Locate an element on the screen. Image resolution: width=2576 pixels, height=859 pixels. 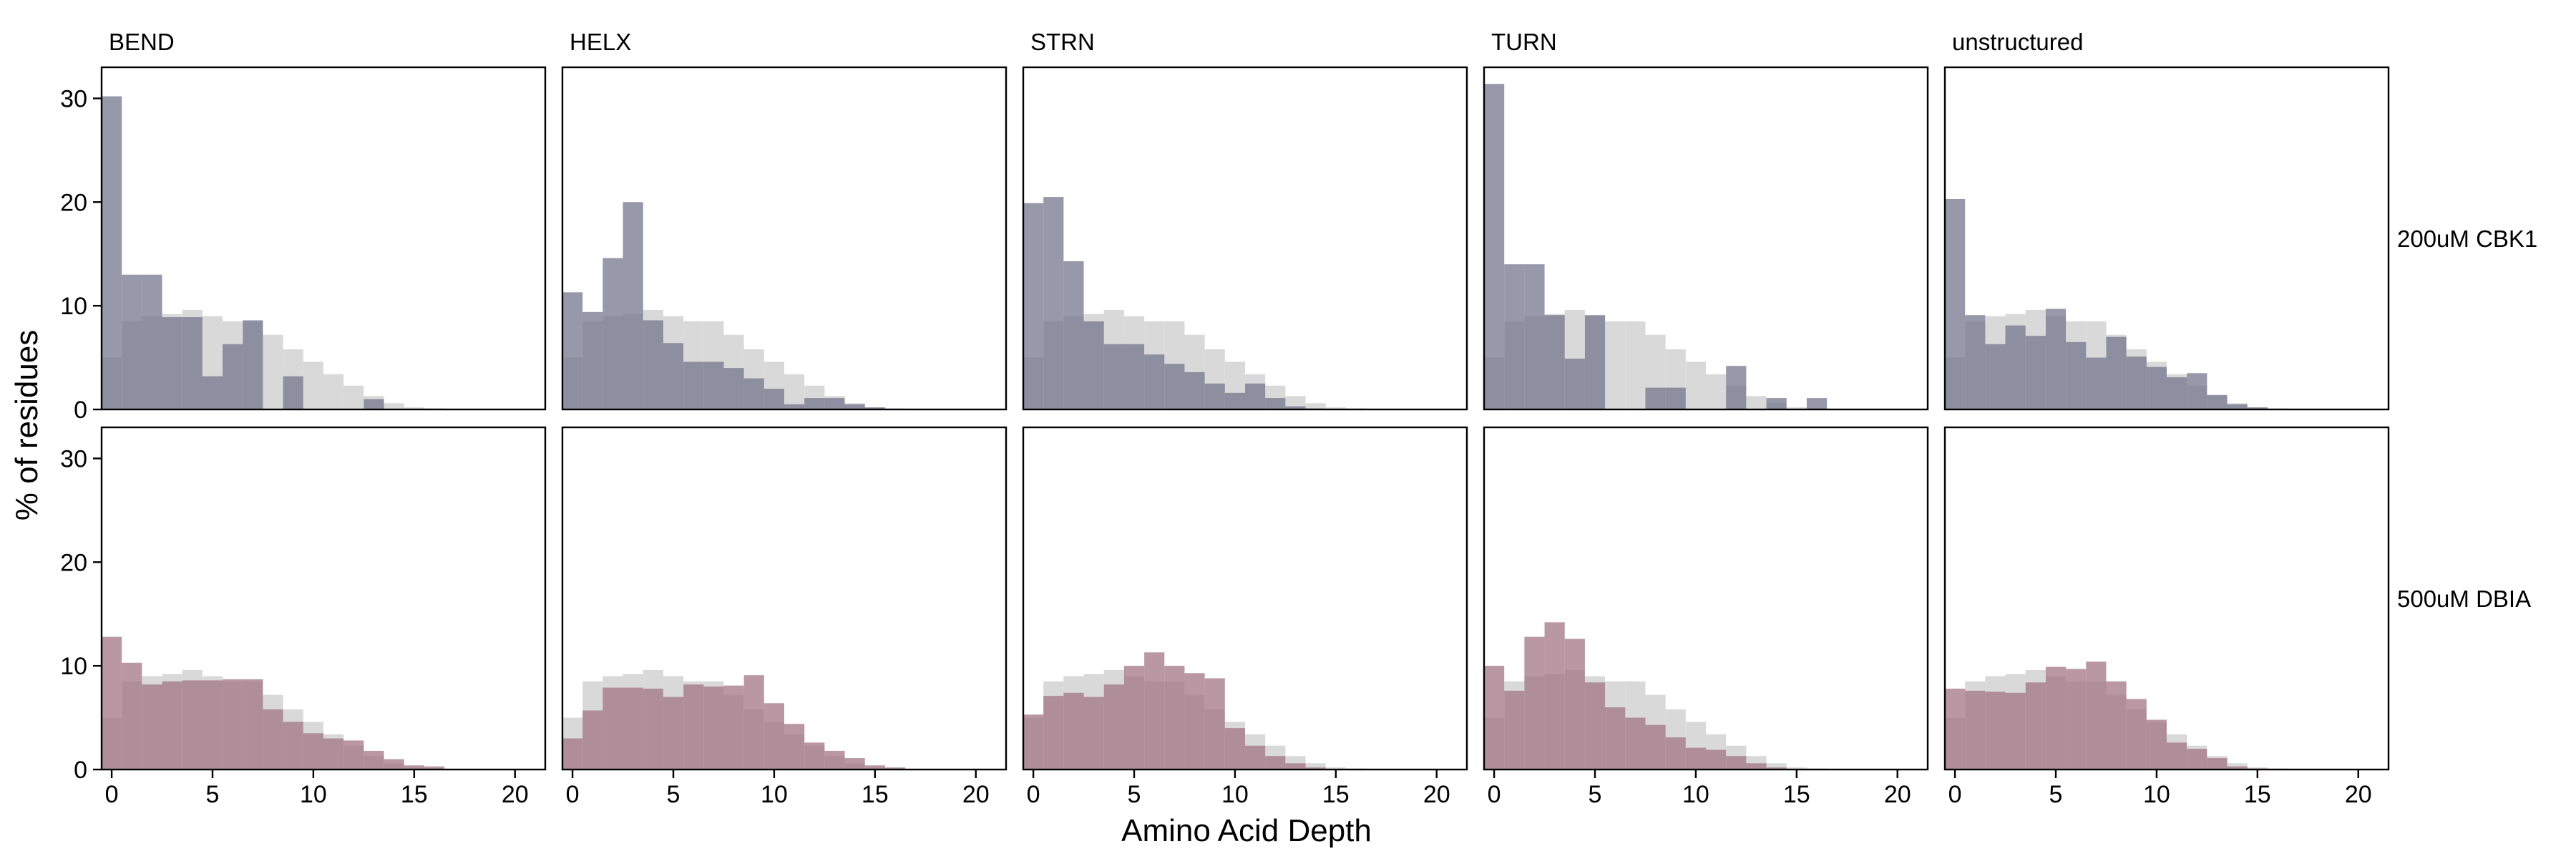
y-tick-label: 10 is located at coordinates (73, 306).